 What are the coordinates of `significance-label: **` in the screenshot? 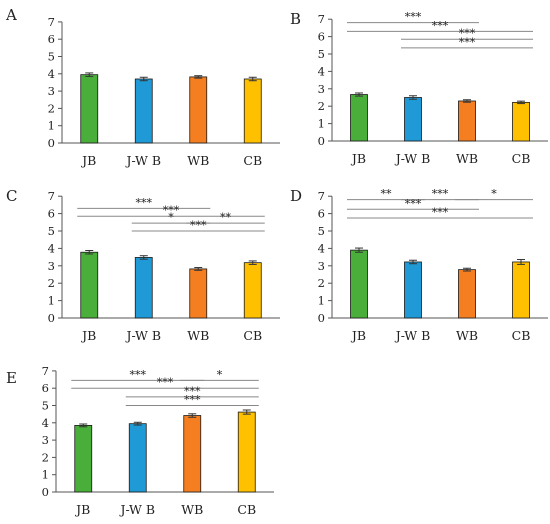 It's located at (387, 194).